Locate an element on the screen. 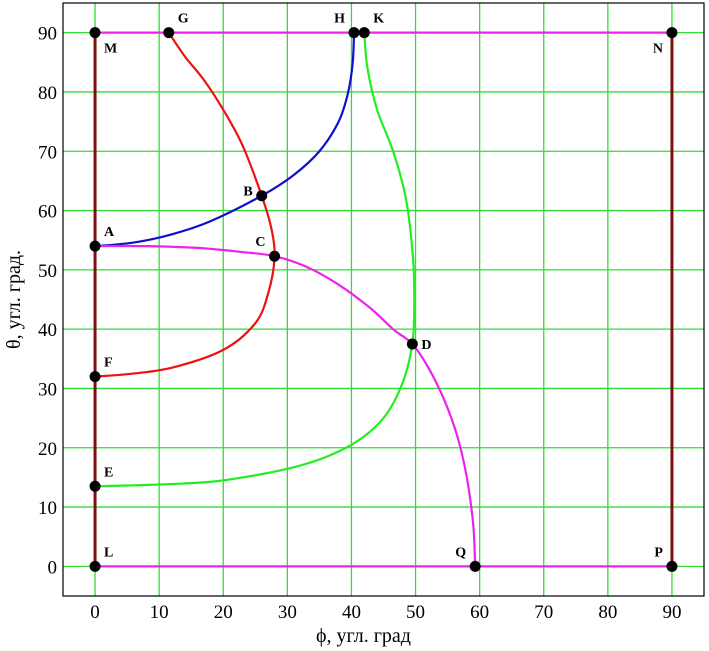 This screenshot has width=709, height=651. point-label-P: P is located at coordinates (658, 552).